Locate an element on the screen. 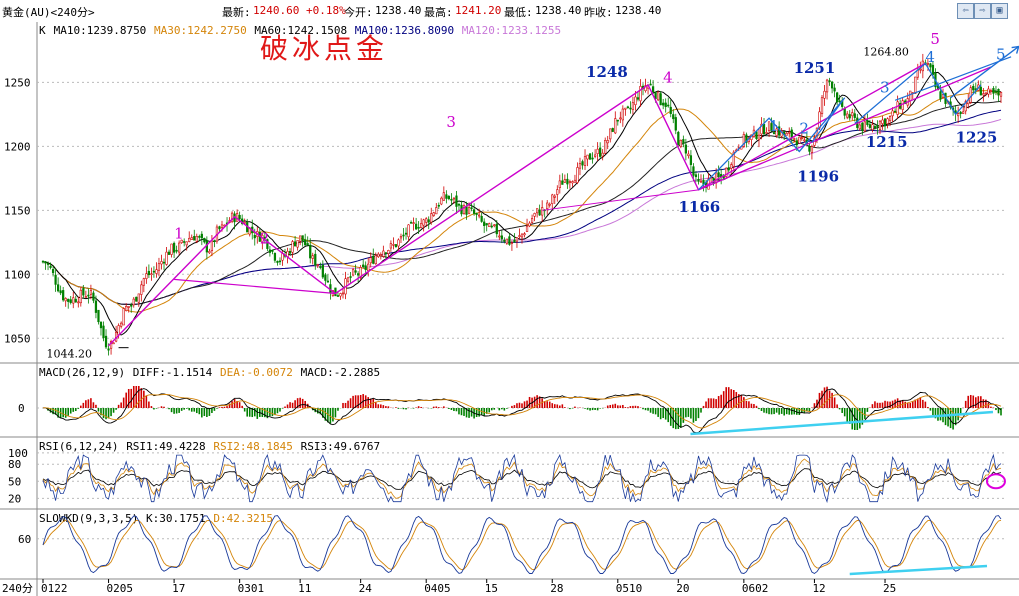 The height and width of the screenshot is (596, 1019). macd-legend-item: DIFF:-1.1514 is located at coordinates (173, 372).